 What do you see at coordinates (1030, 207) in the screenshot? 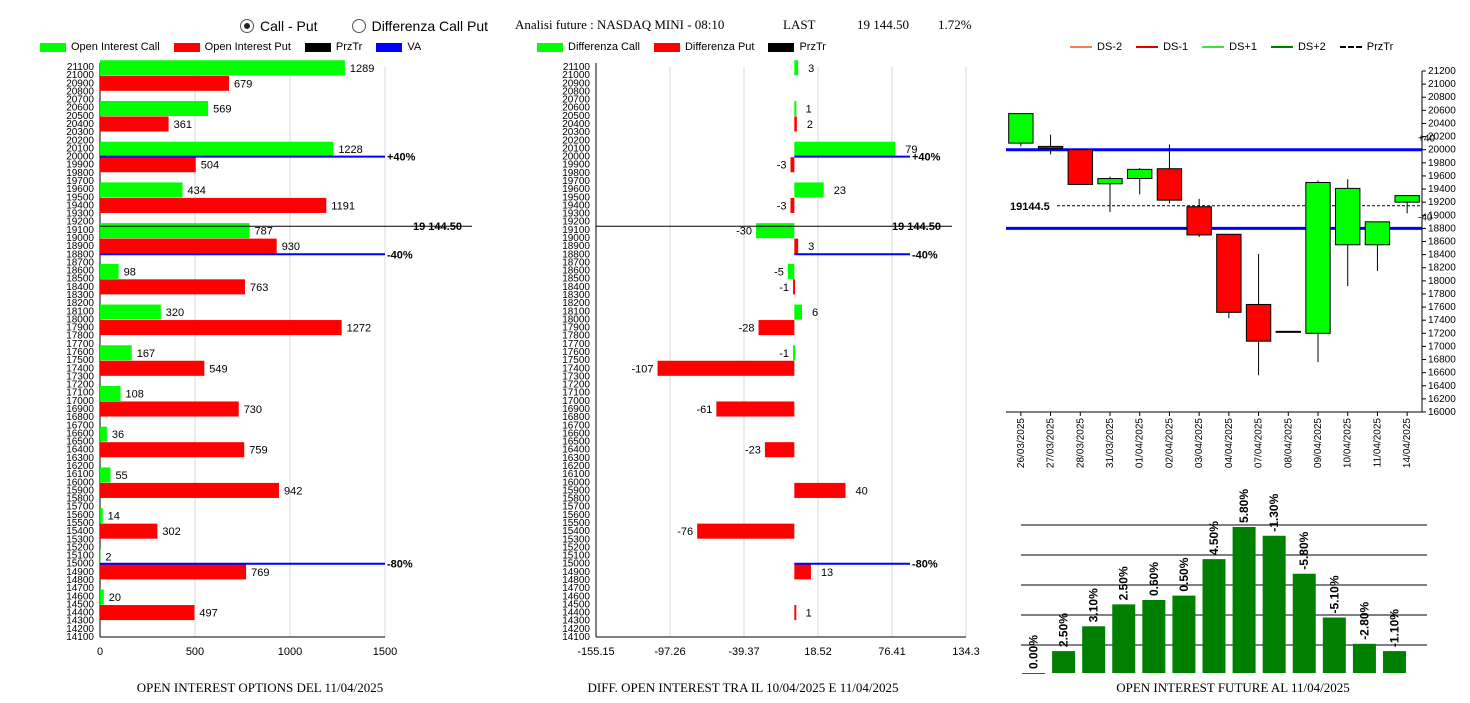
I see `price-label: 19144.5` at bounding box center [1030, 207].